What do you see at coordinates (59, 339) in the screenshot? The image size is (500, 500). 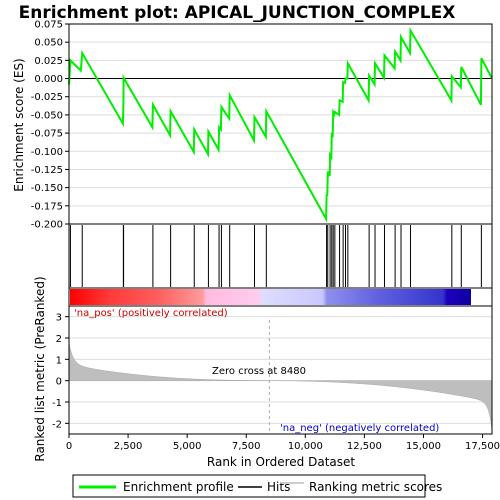 I see `metric-y-tick-label: 2` at bounding box center [59, 339].